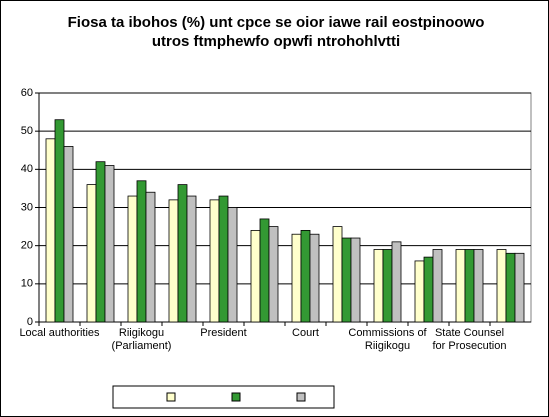 The width and height of the screenshot is (549, 417). What do you see at coordinates (27, 169) in the screenshot?
I see `y-tick-label: 40` at bounding box center [27, 169].